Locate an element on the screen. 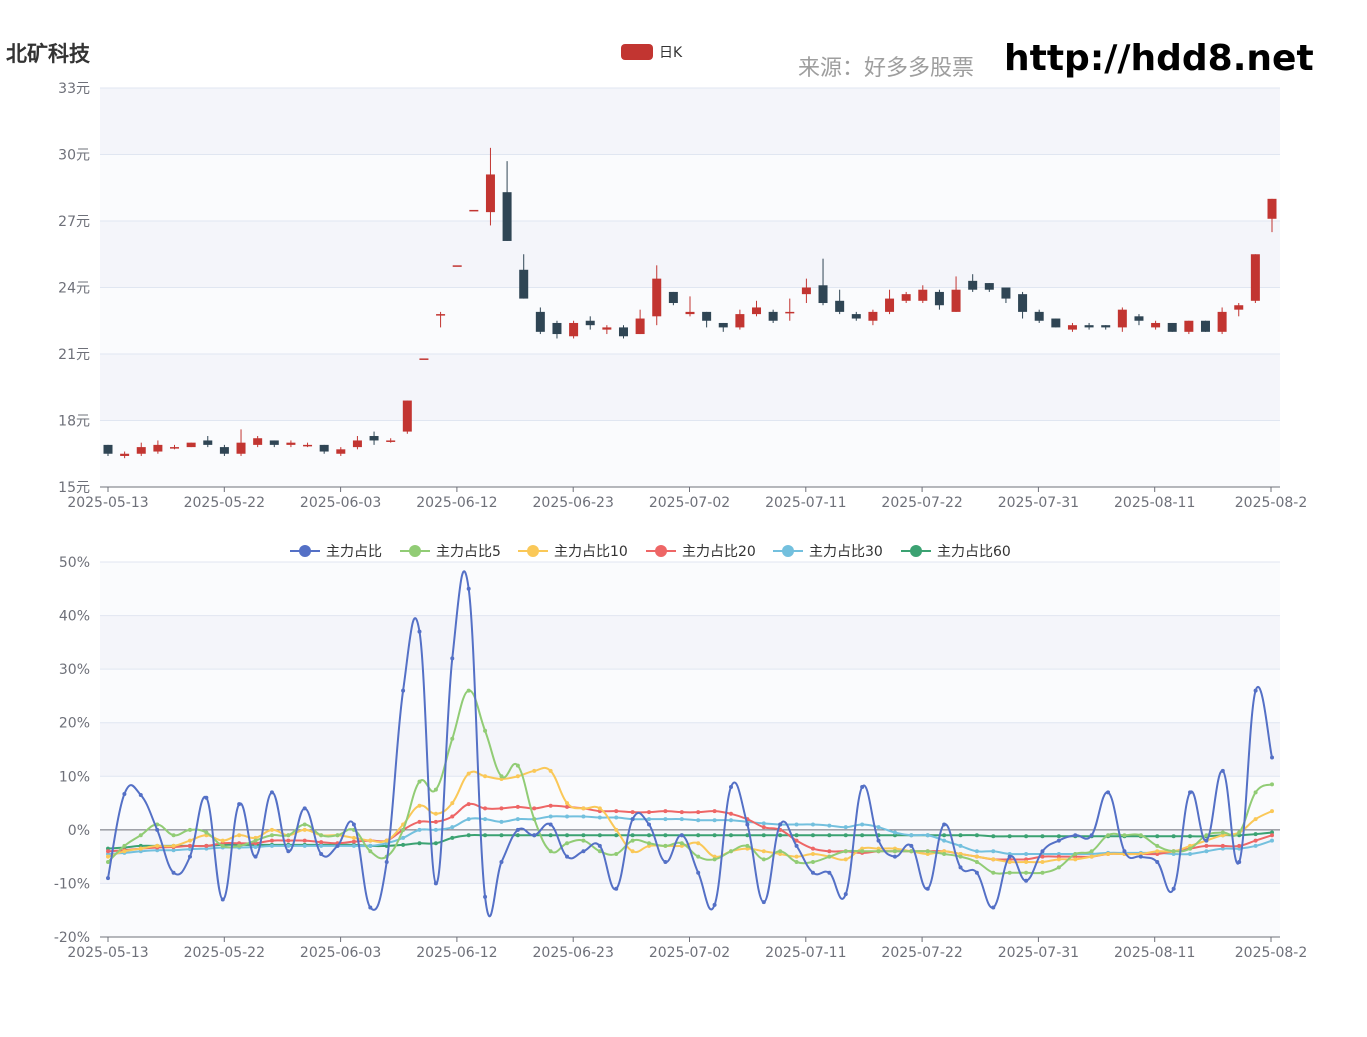 Image resolution: width=1367 pixels, height=1037 pixels. kline-x-tick-label: 2025-07-02 is located at coordinates (689, 503).